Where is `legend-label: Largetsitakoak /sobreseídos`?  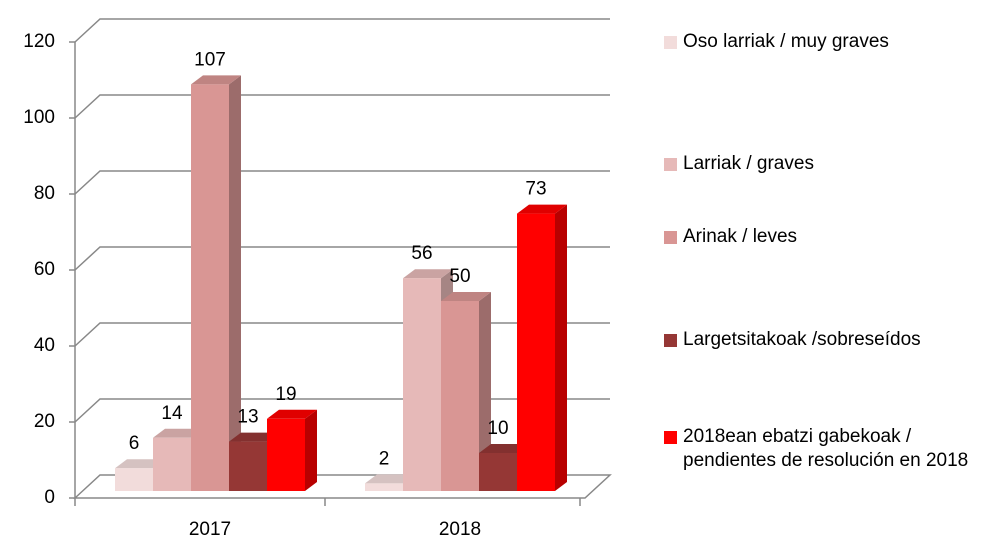 legend-label: Largetsitakoak /sobreseídos is located at coordinates (802, 339).